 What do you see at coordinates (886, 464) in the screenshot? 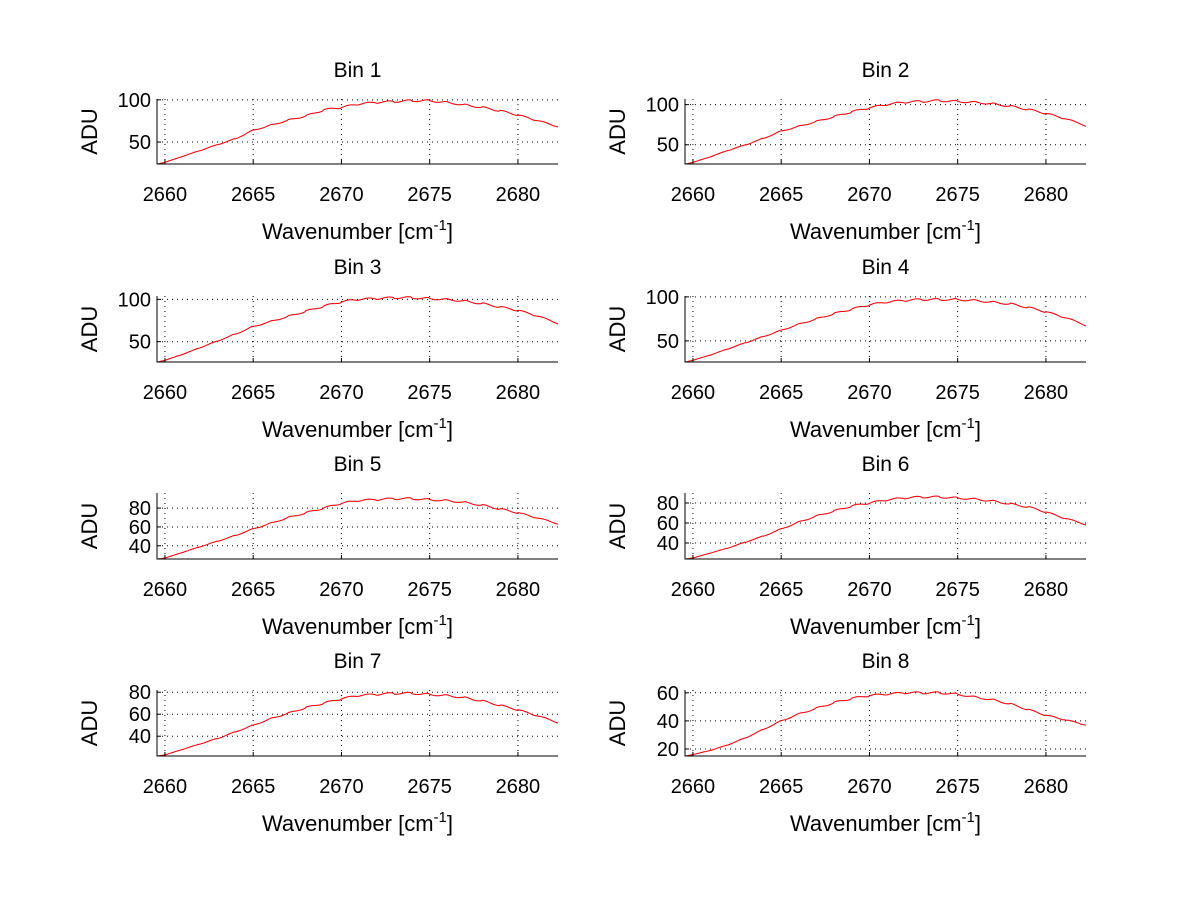
I see `subplot-title: Bin 6` at bounding box center [886, 464].